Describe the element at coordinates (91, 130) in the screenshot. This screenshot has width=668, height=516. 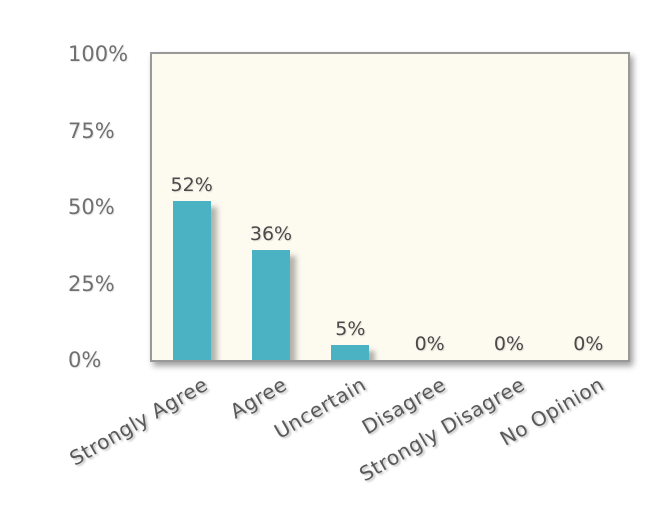
I see `y-tick-label: 75%` at that location.